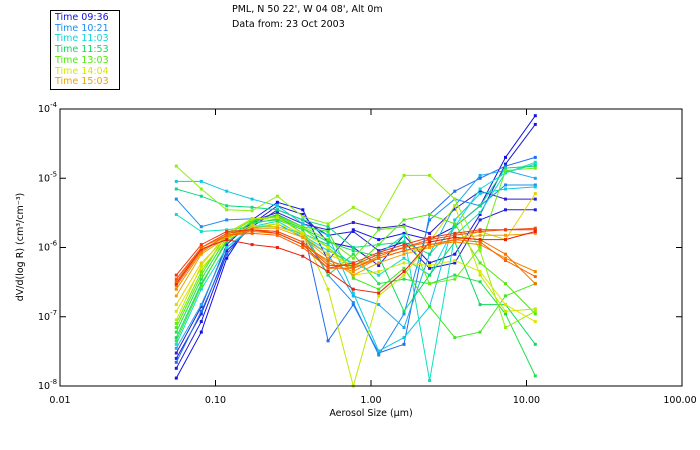  Describe the element at coordinates (526, 400) in the screenshot. I see `x-tick-label: 10.00` at that location.